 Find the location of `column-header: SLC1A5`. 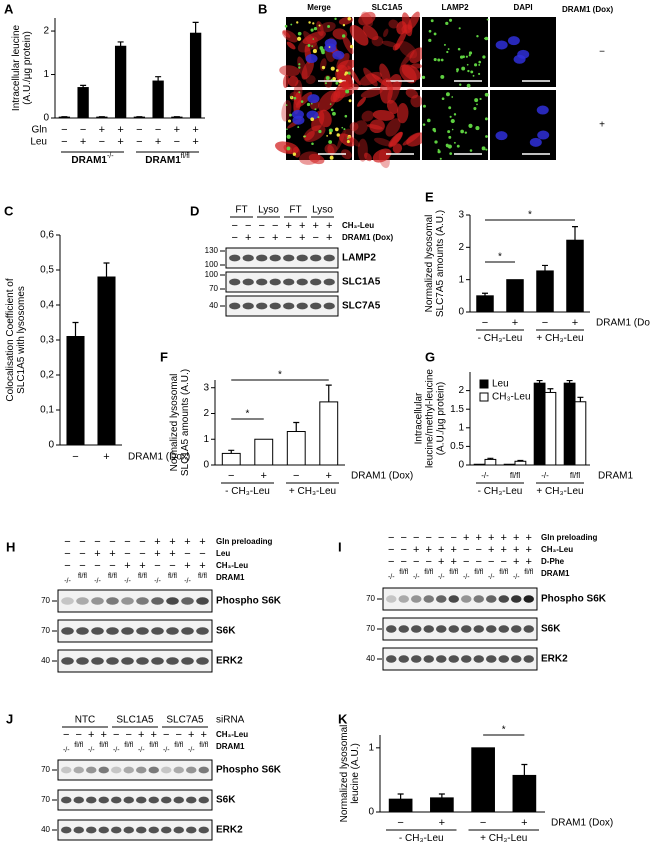

column-header: SLC1A5 is located at coordinates (387, 7).